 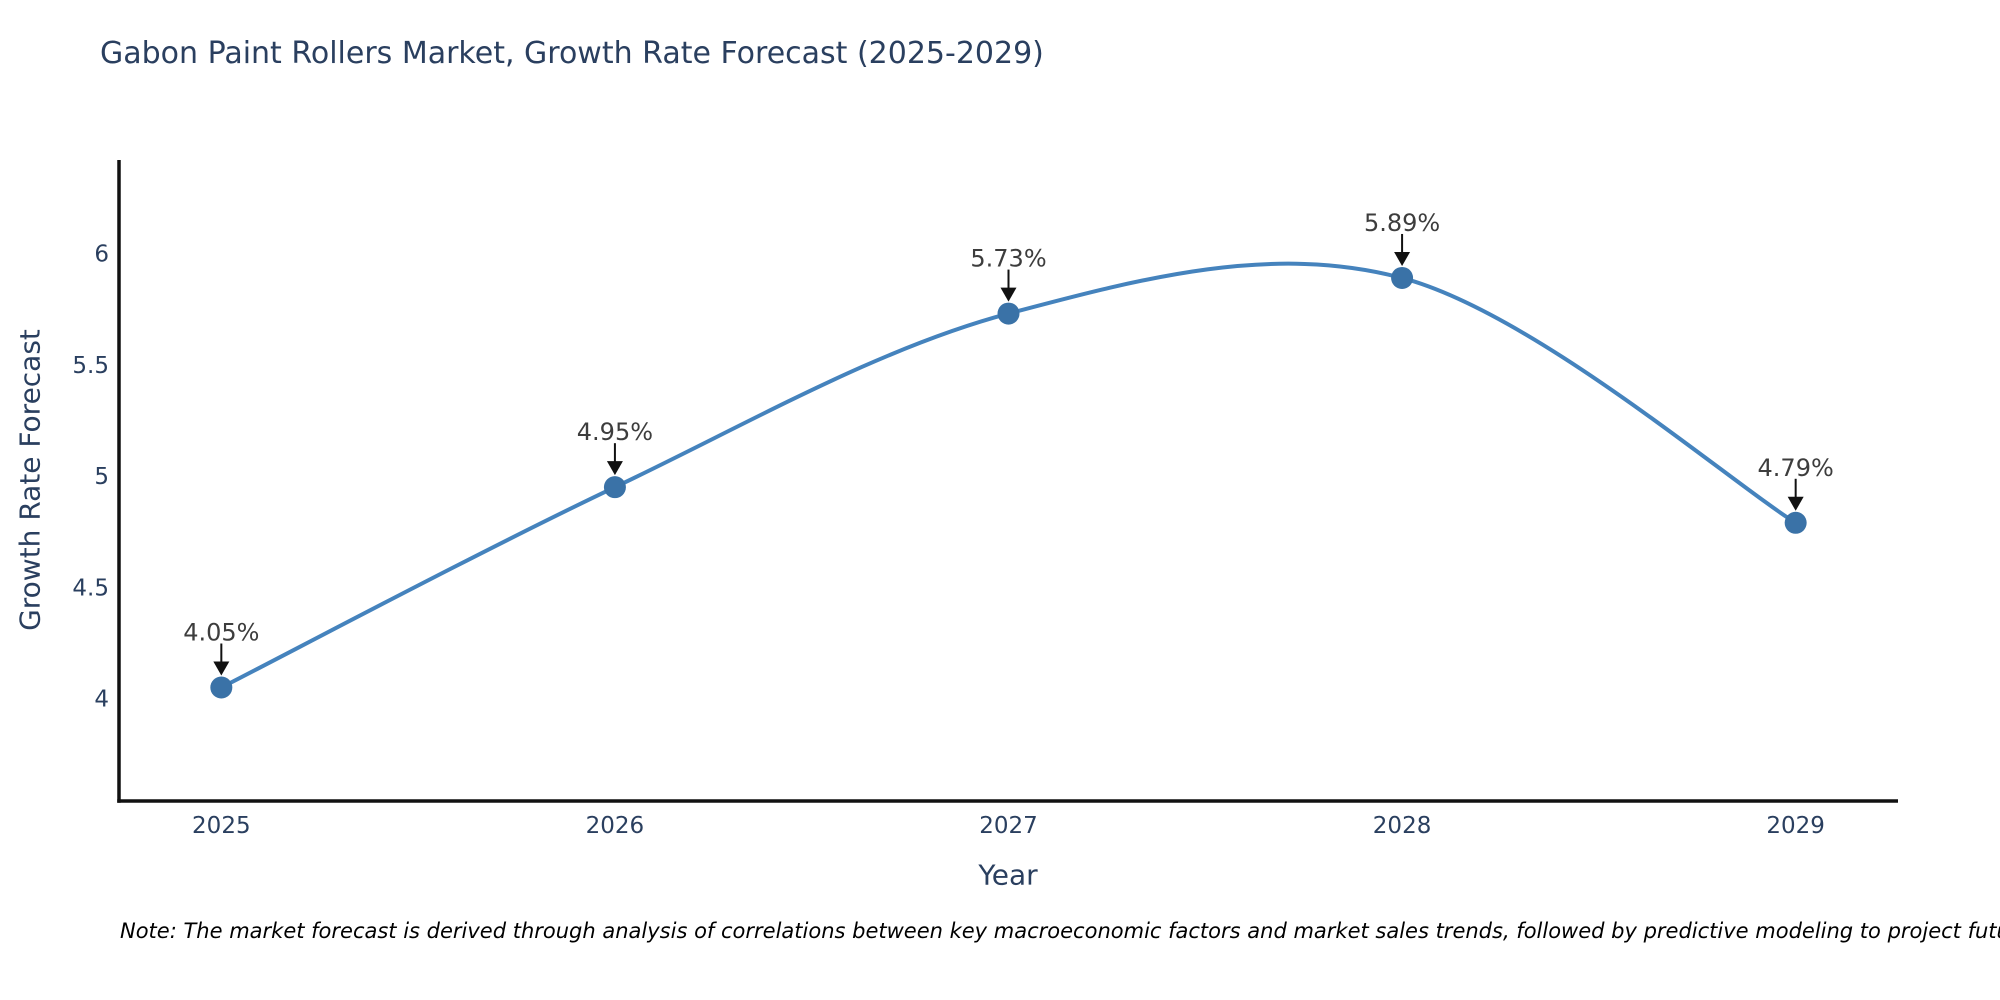 What do you see at coordinates (221, 632) in the screenshot?
I see `point-value-label: 4.05%` at bounding box center [221, 632].